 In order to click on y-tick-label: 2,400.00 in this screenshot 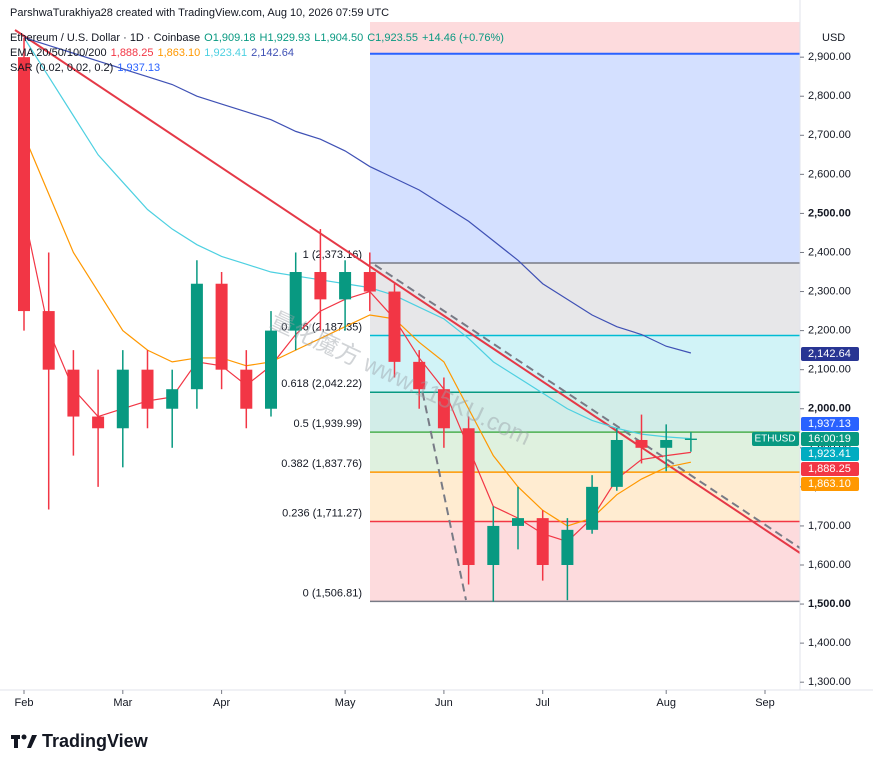, I will do `click(829, 252)`.